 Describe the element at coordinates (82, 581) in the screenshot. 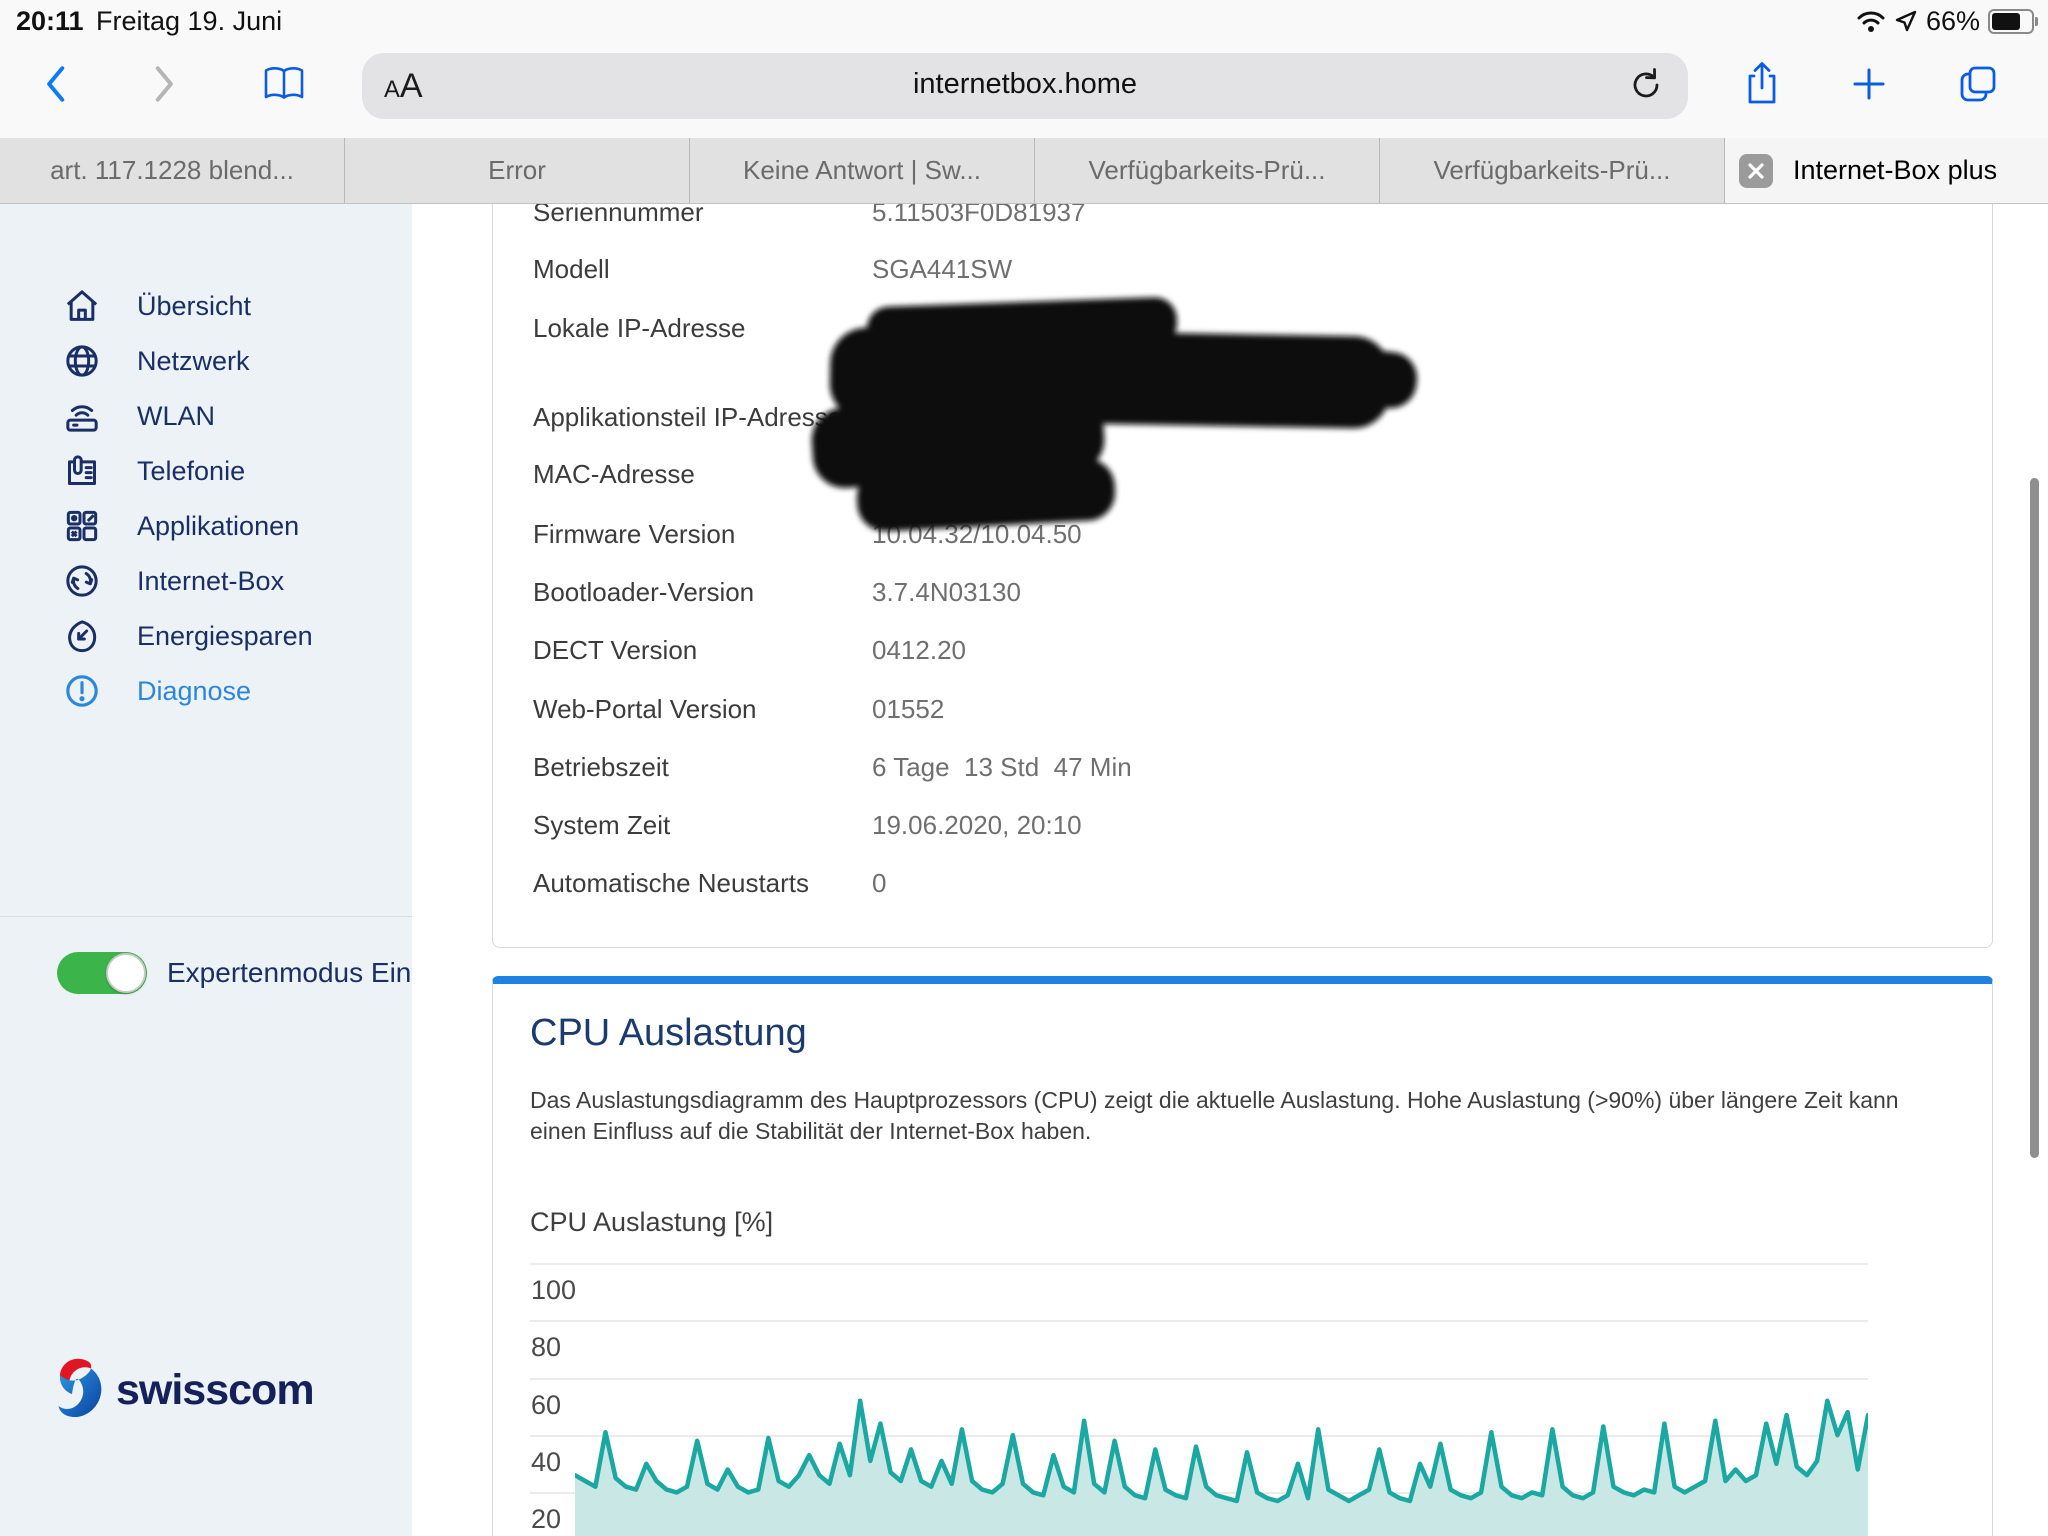

I see `internet-box-icon` at that location.